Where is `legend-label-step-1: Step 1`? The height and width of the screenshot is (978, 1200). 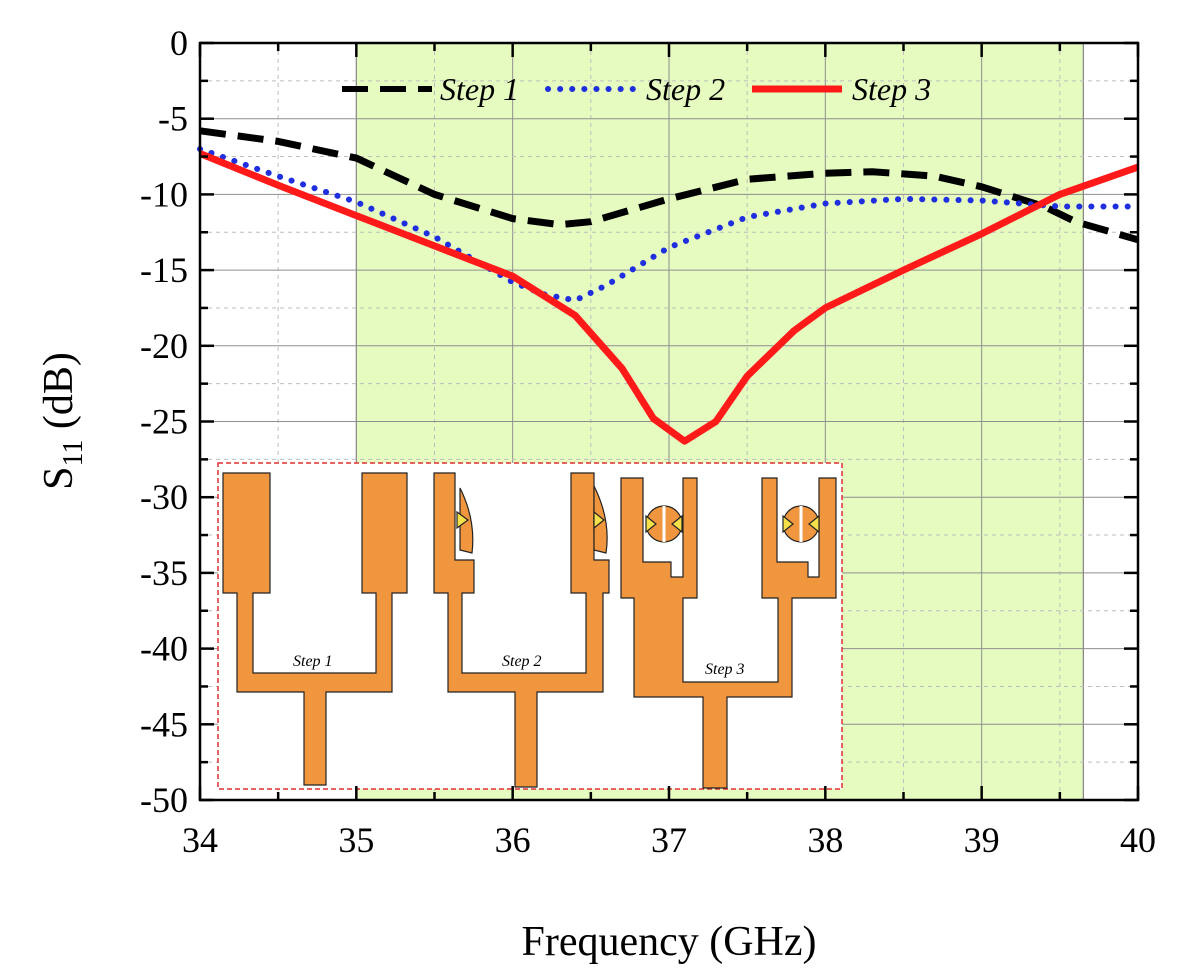 legend-label-step-1: Step 1 is located at coordinates (479, 89).